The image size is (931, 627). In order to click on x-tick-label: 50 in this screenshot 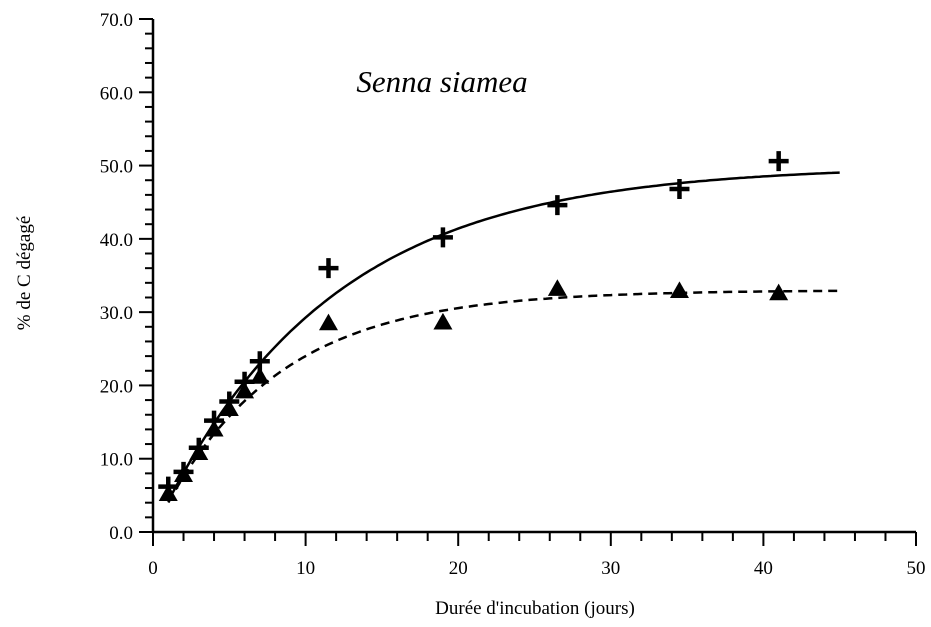, I will do `click(916, 568)`.